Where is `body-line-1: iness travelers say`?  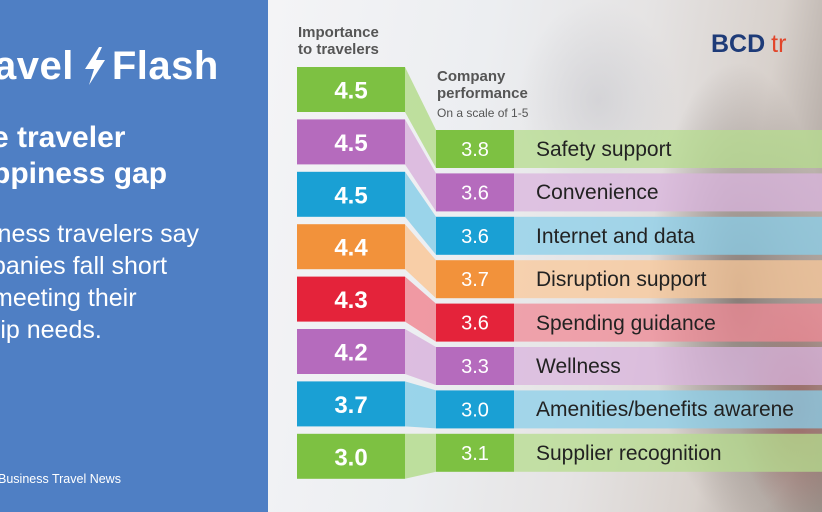 body-line-1: iness travelers say is located at coordinates (100, 234).